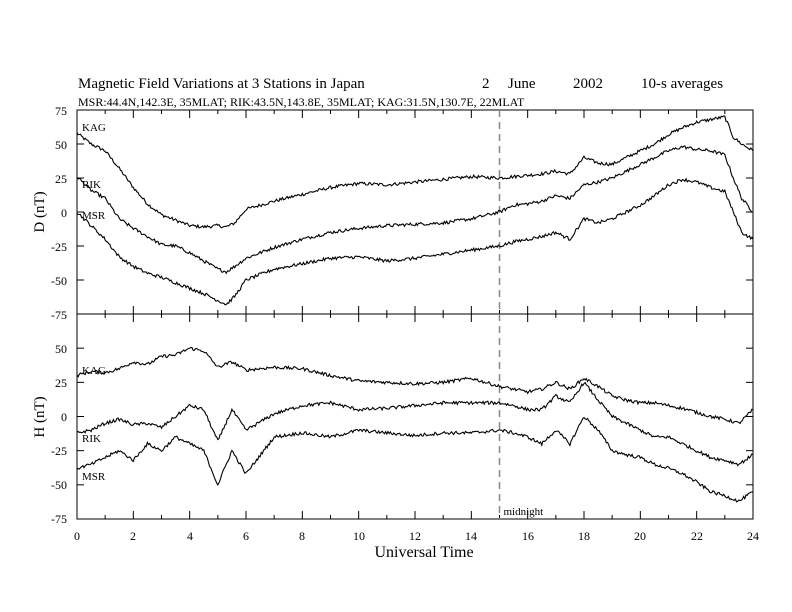 This screenshot has width=792, height=612. I want to click on h-axis-label: H (nT), so click(40, 416).